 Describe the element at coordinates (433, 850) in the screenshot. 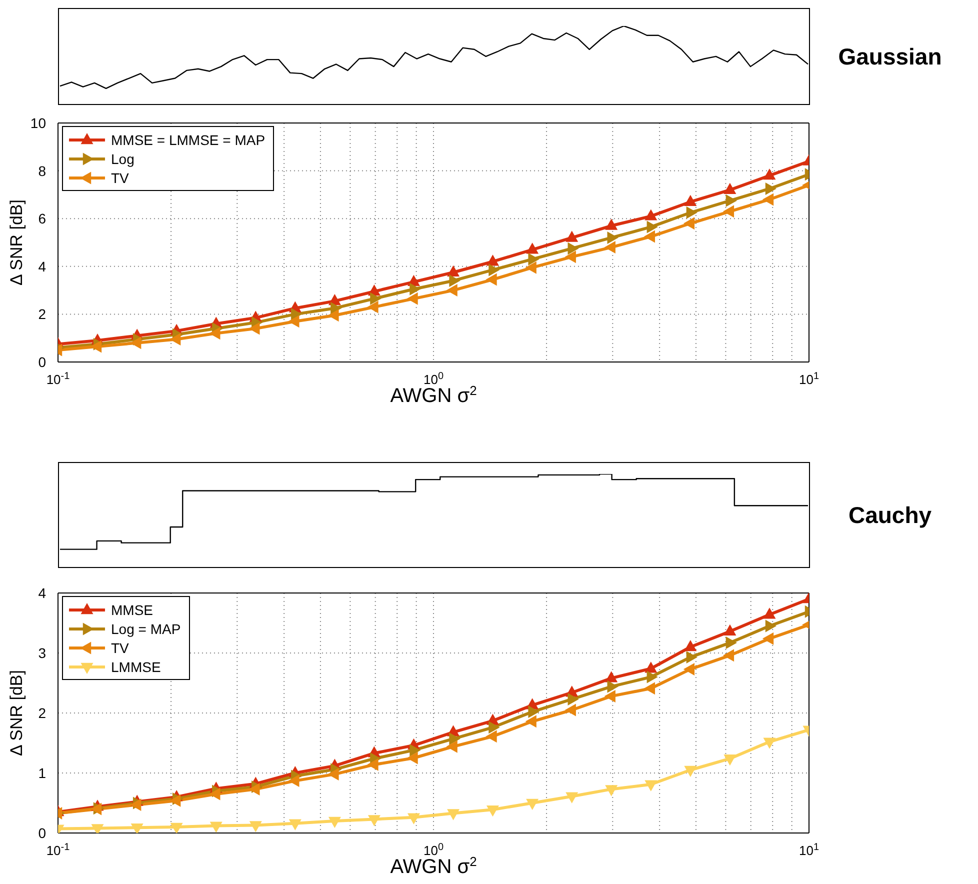

I see `x-tick-label: 10$^{0}$` at that location.